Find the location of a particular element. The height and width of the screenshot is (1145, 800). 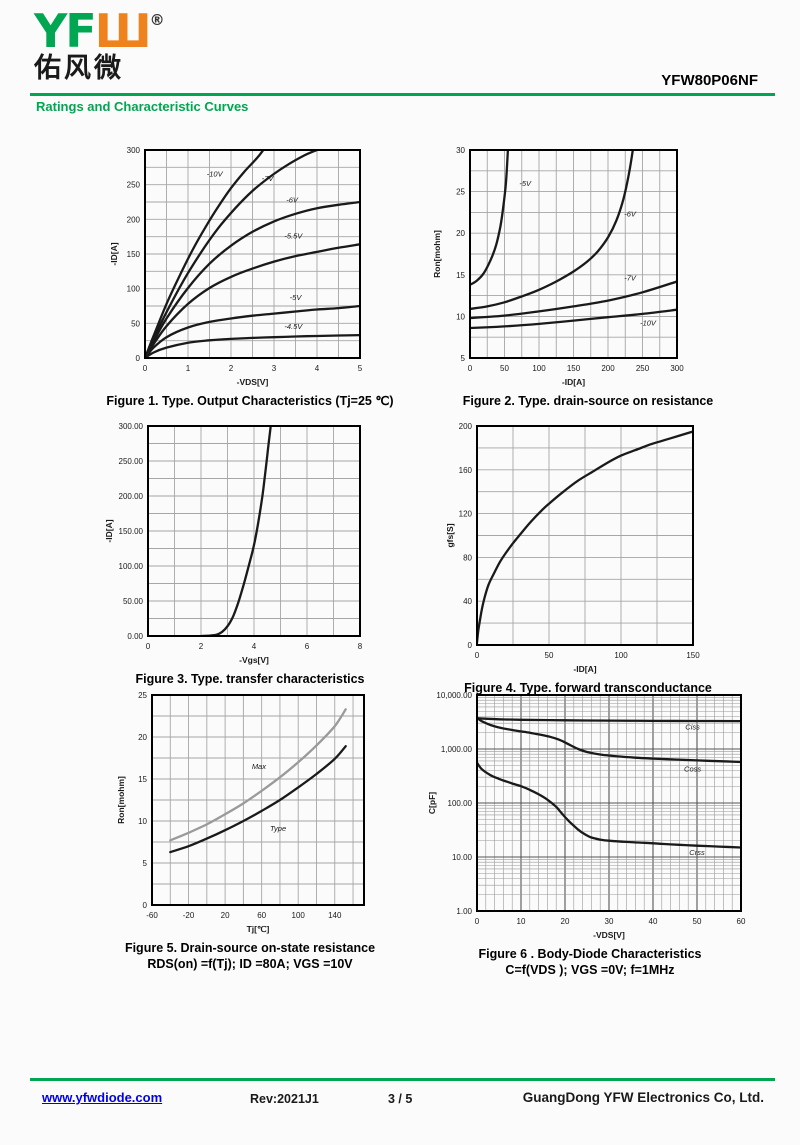

footer-page-number: 3 / 5 is located at coordinates (400, 1099).